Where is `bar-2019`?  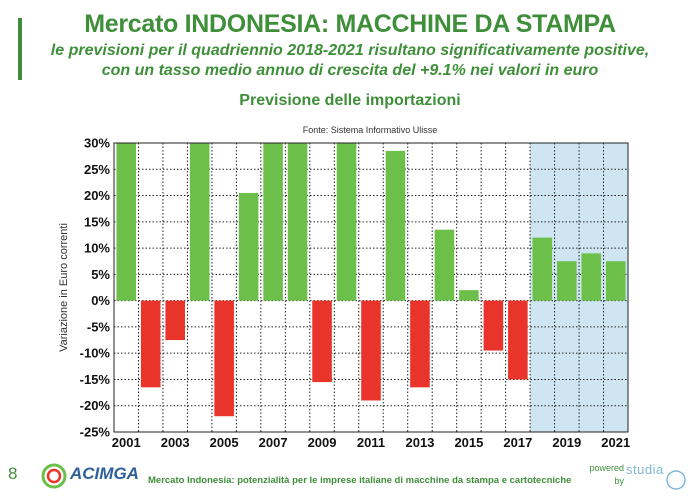 bar-2019 is located at coordinates (567, 281).